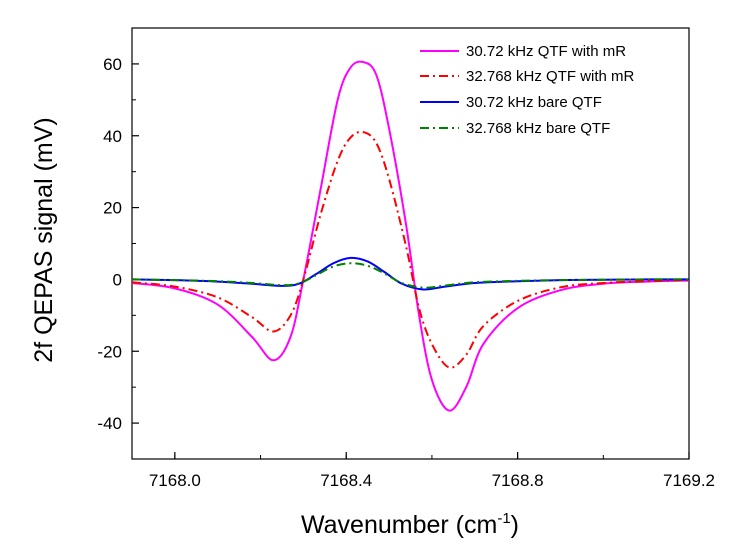  What do you see at coordinates (518, 480) in the screenshot?
I see `x-tick-label: 7168.8` at bounding box center [518, 480].